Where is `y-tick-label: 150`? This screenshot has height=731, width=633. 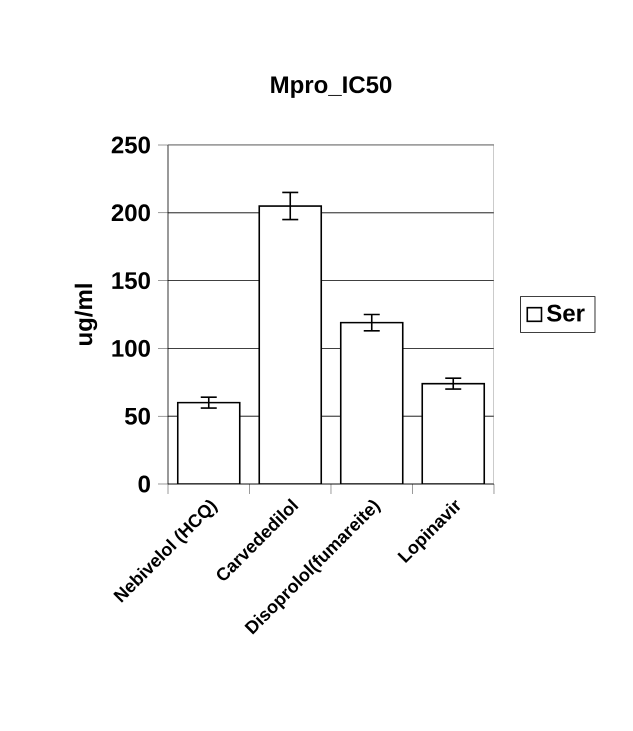
y-tick-label: 150 is located at coordinates (131, 281).